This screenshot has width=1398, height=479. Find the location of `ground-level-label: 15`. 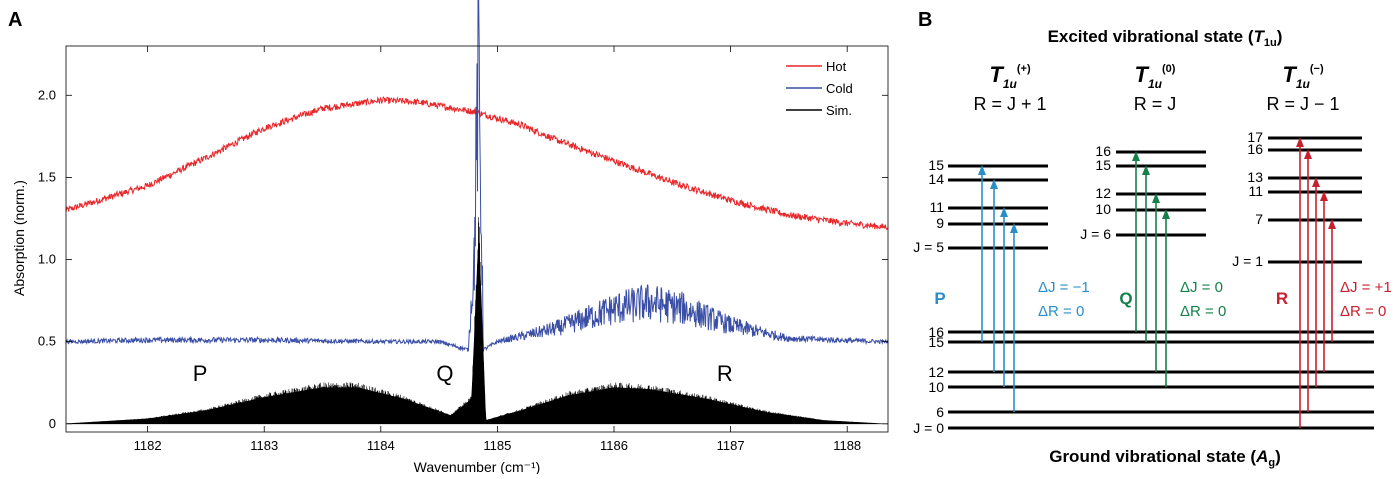

ground-level-label: 15 is located at coordinates (936, 342).